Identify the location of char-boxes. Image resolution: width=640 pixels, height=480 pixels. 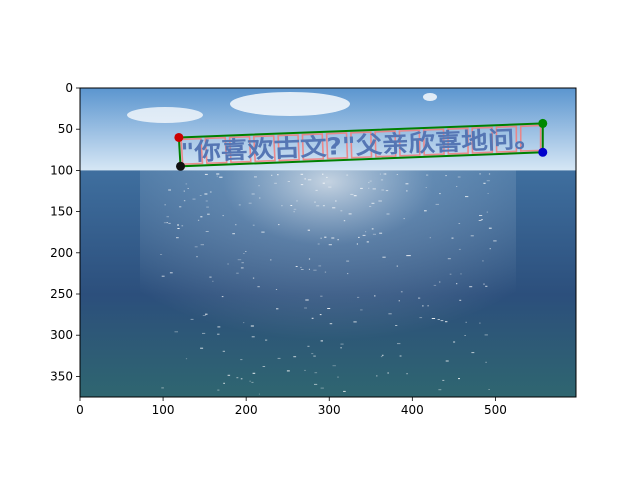
(361, 145).